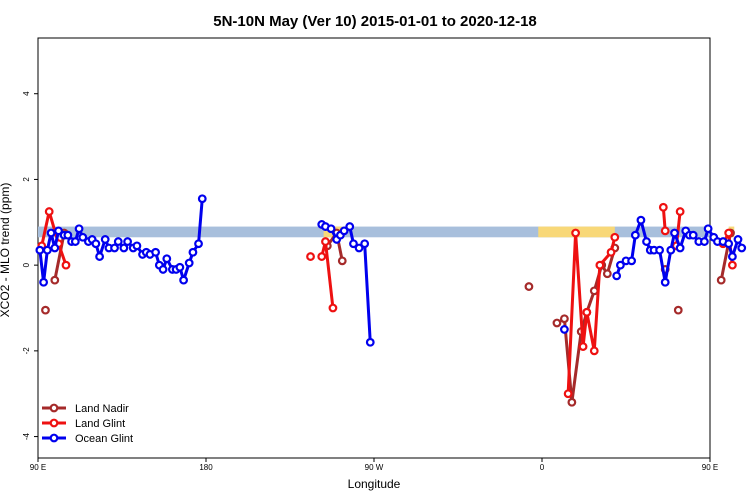 The image size is (750, 500). I want to click on y-tick-label: 2, so click(26, 179).